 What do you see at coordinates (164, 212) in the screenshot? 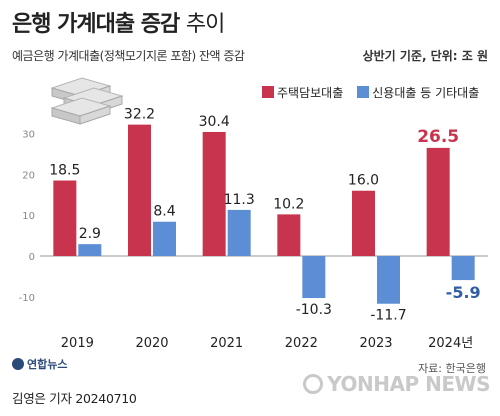
I see `bar-value-label-series2: 8.4` at bounding box center [164, 212].